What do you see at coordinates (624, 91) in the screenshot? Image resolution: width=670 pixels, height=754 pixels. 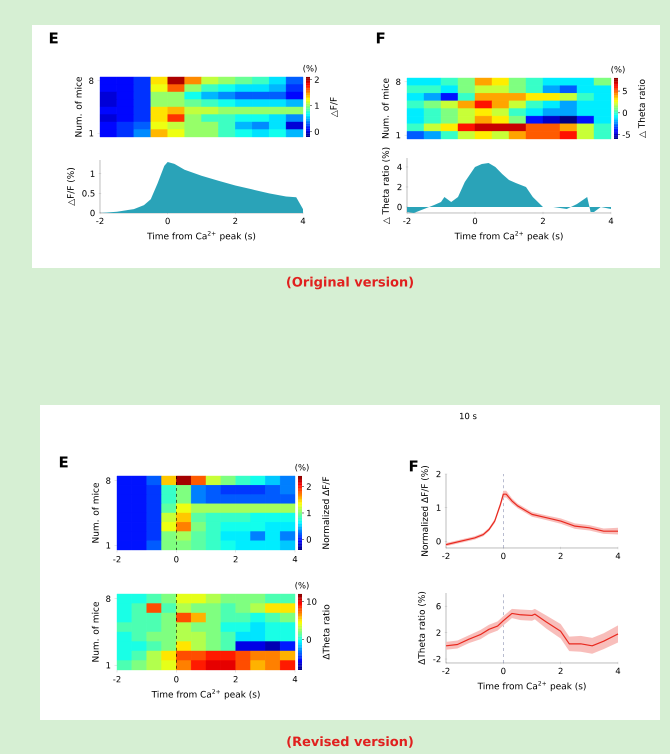 I see `color-bar-label: 5` at bounding box center [624, 91].